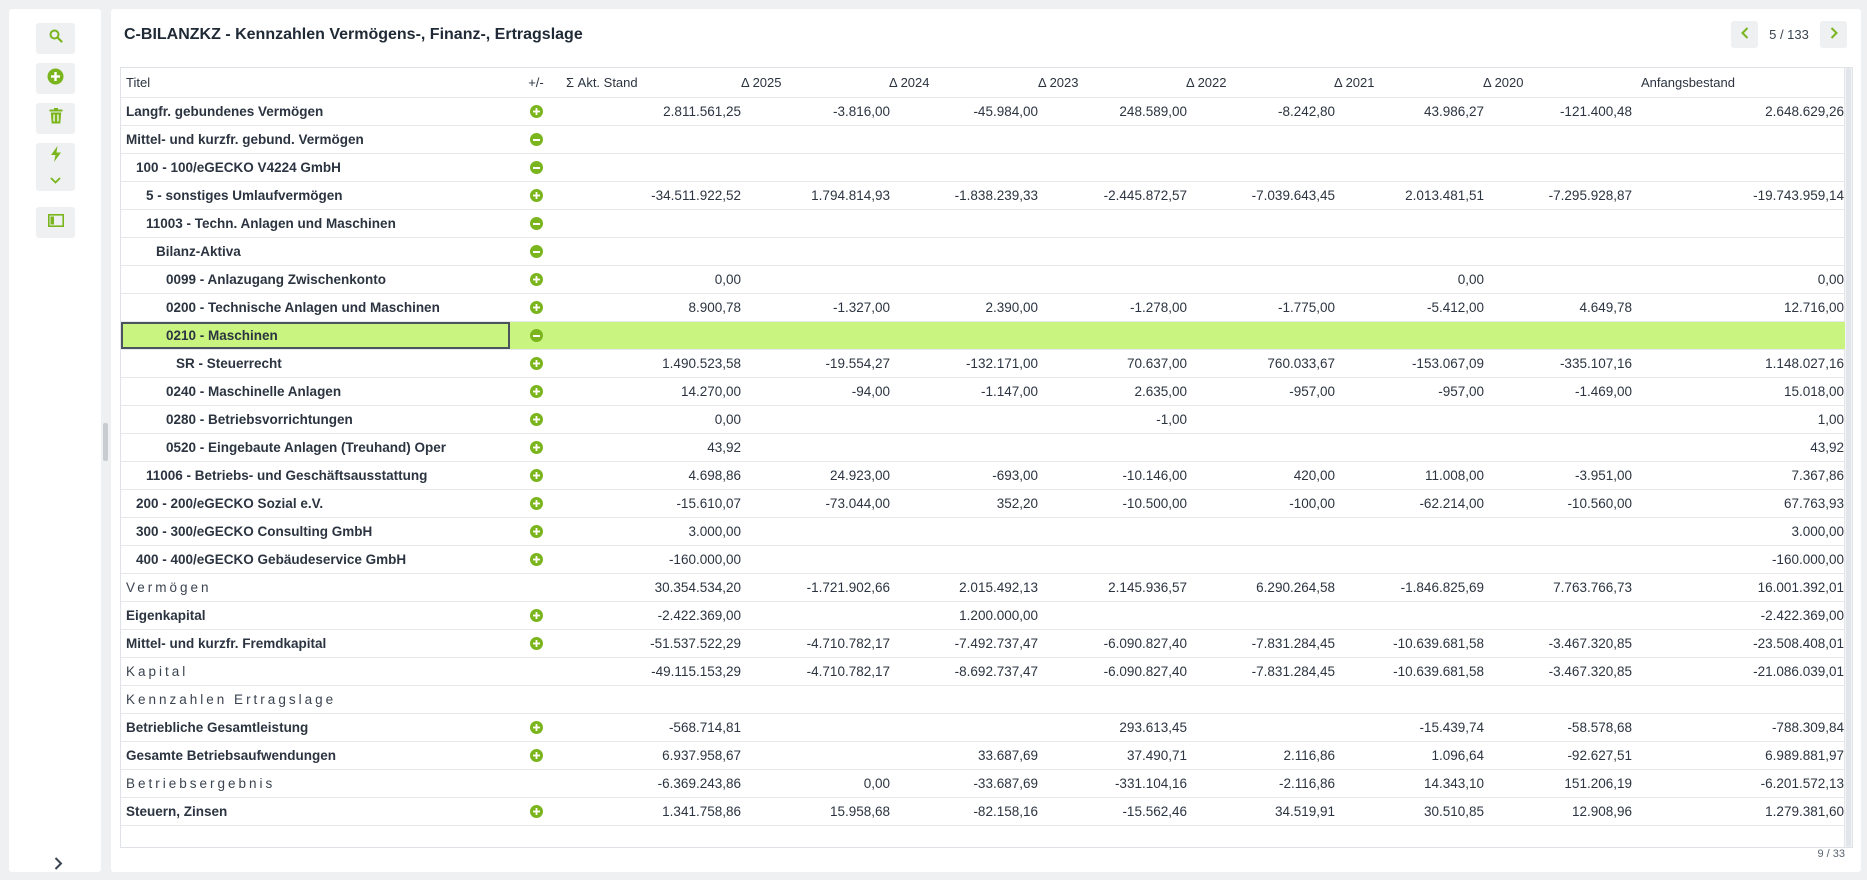 The image size is (1867, 880). I want to click on row-title: 0280 - Betriebsvorrichtungen, so click(259, 419).